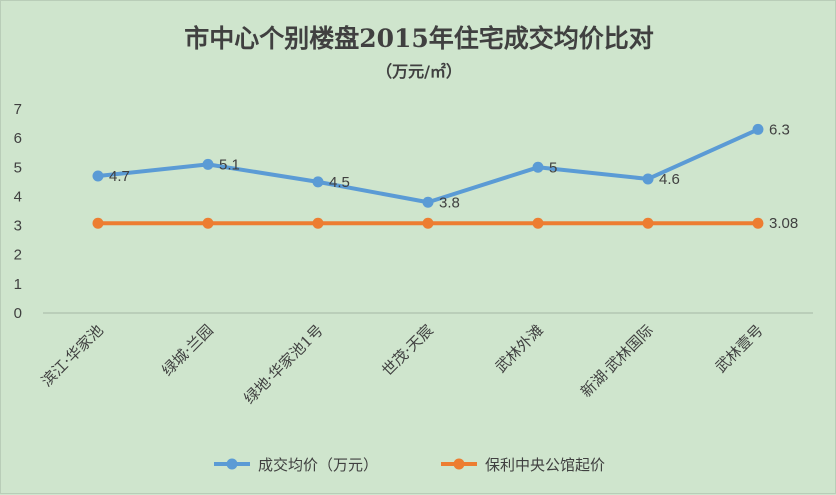 This screenshot has width=836, height=495. What do you see at coordinates (72, 355) in the screenshot?
I see `x-tick-label: 滨江·华家池` at bounding box center [72, 355].